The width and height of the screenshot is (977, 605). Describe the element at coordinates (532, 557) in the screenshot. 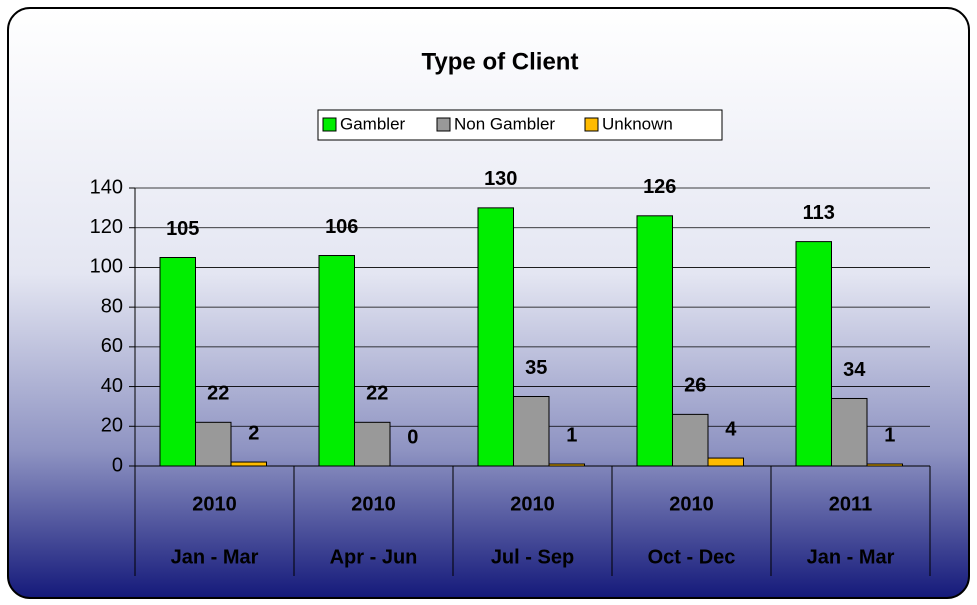

I see `x-tick-label: Jul - Sep` at that location.